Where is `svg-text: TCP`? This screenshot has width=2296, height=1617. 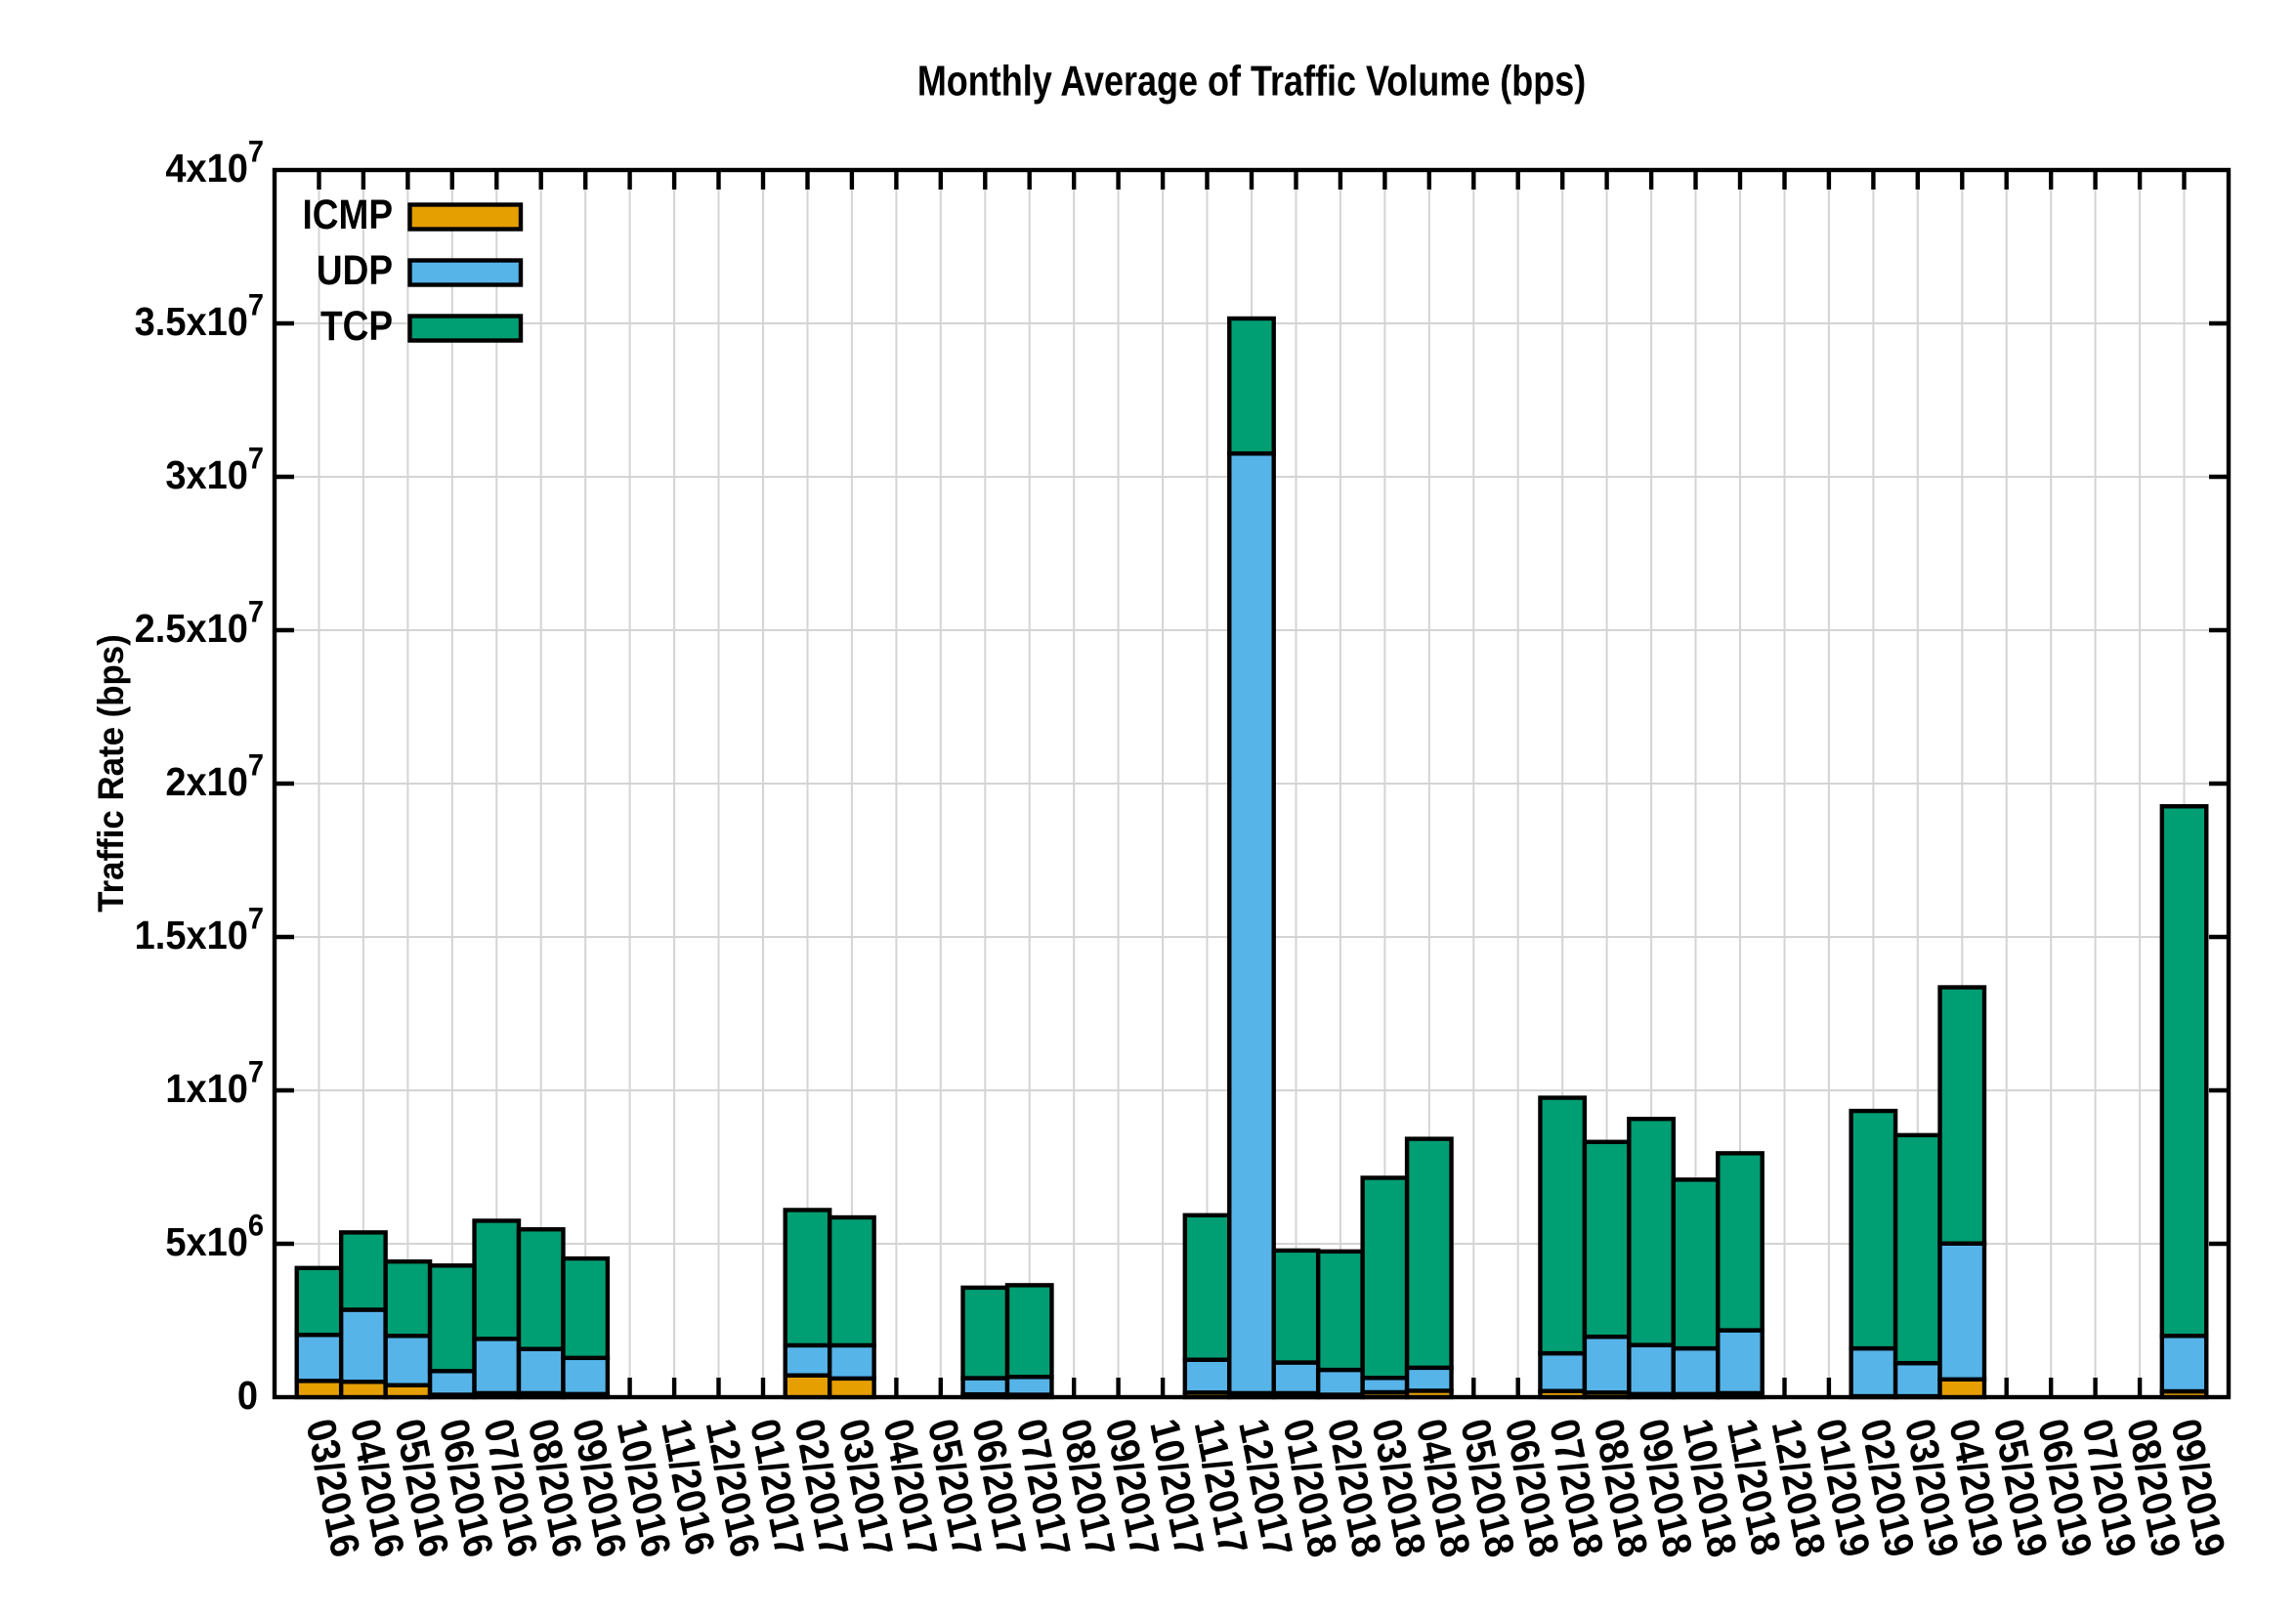
svg-text: TCP is located at coordinates (356, 327).